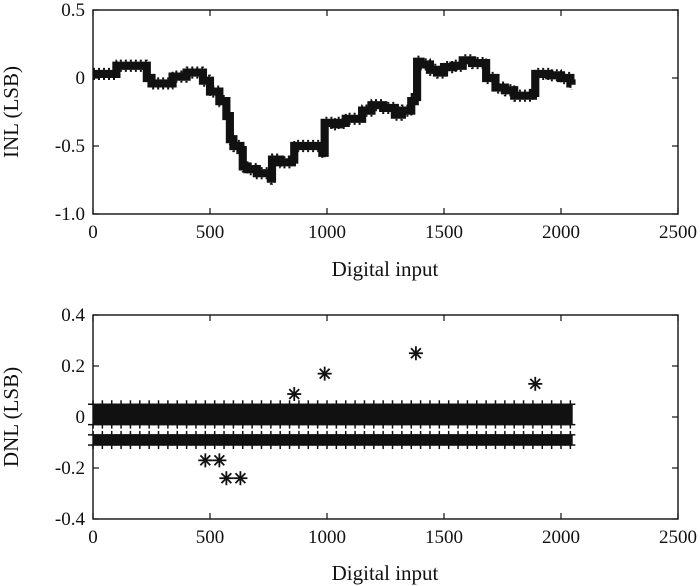  Describe the element at coordinates (678, 537) in the screenshot. I see `dnl-x-tick-label: 2500` at that location.